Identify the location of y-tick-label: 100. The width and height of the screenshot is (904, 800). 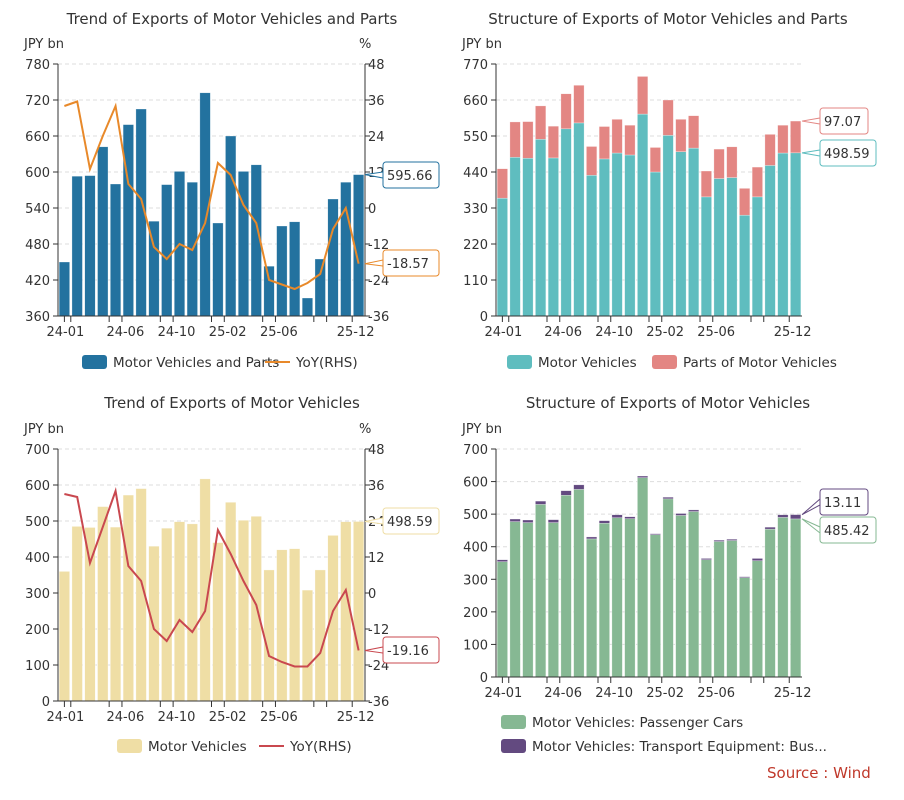
(475, 645).